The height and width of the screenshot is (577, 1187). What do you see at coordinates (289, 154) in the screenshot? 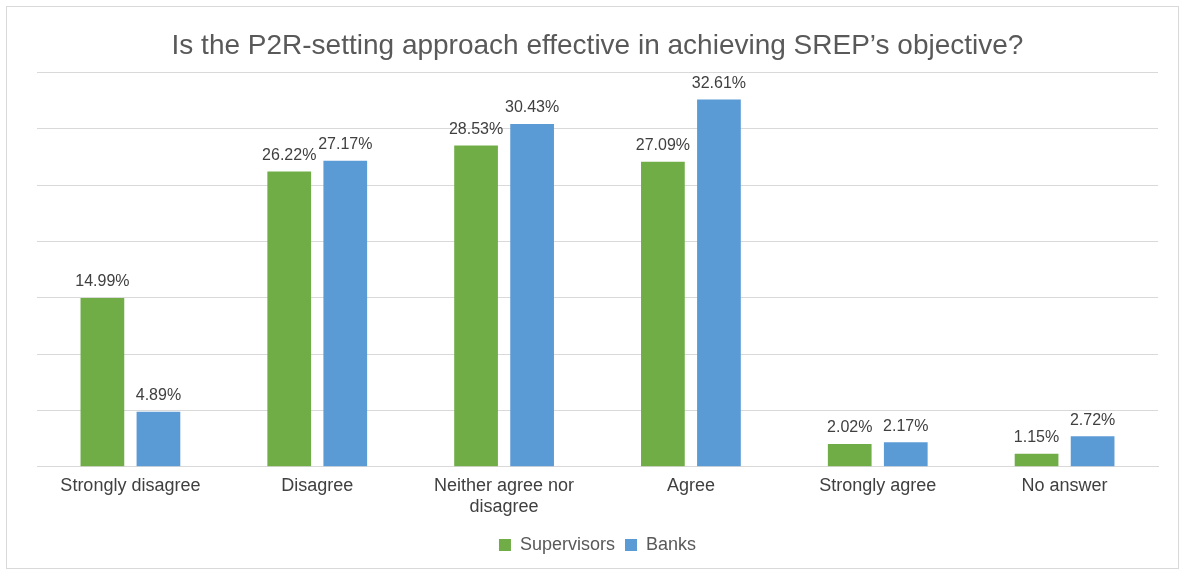
I see `data-label: 26.22%` at bounding box center [289, 154].